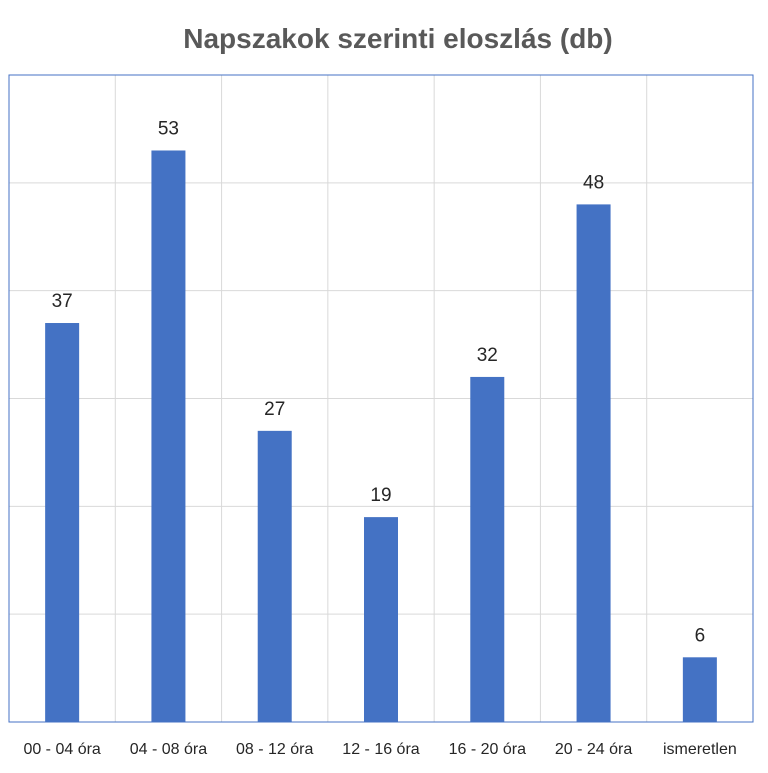  What do you see at coordinates (487, 749) in the screenshot?
I see `x-tick-label: 16 - 20 óra` at bounding box center [487, 749].